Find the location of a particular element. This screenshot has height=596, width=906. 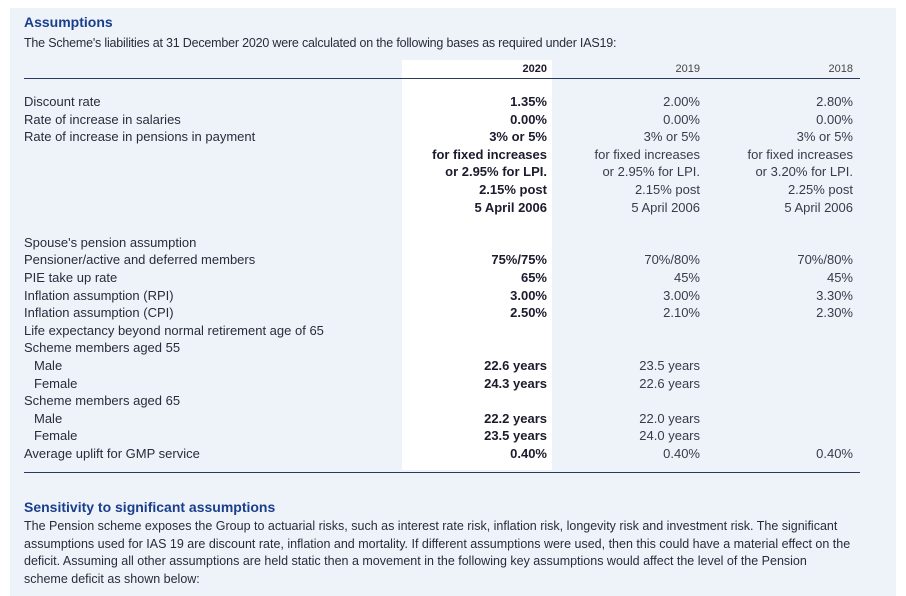

cell-2020: for fixed increases is located at coordinates (489, 154).